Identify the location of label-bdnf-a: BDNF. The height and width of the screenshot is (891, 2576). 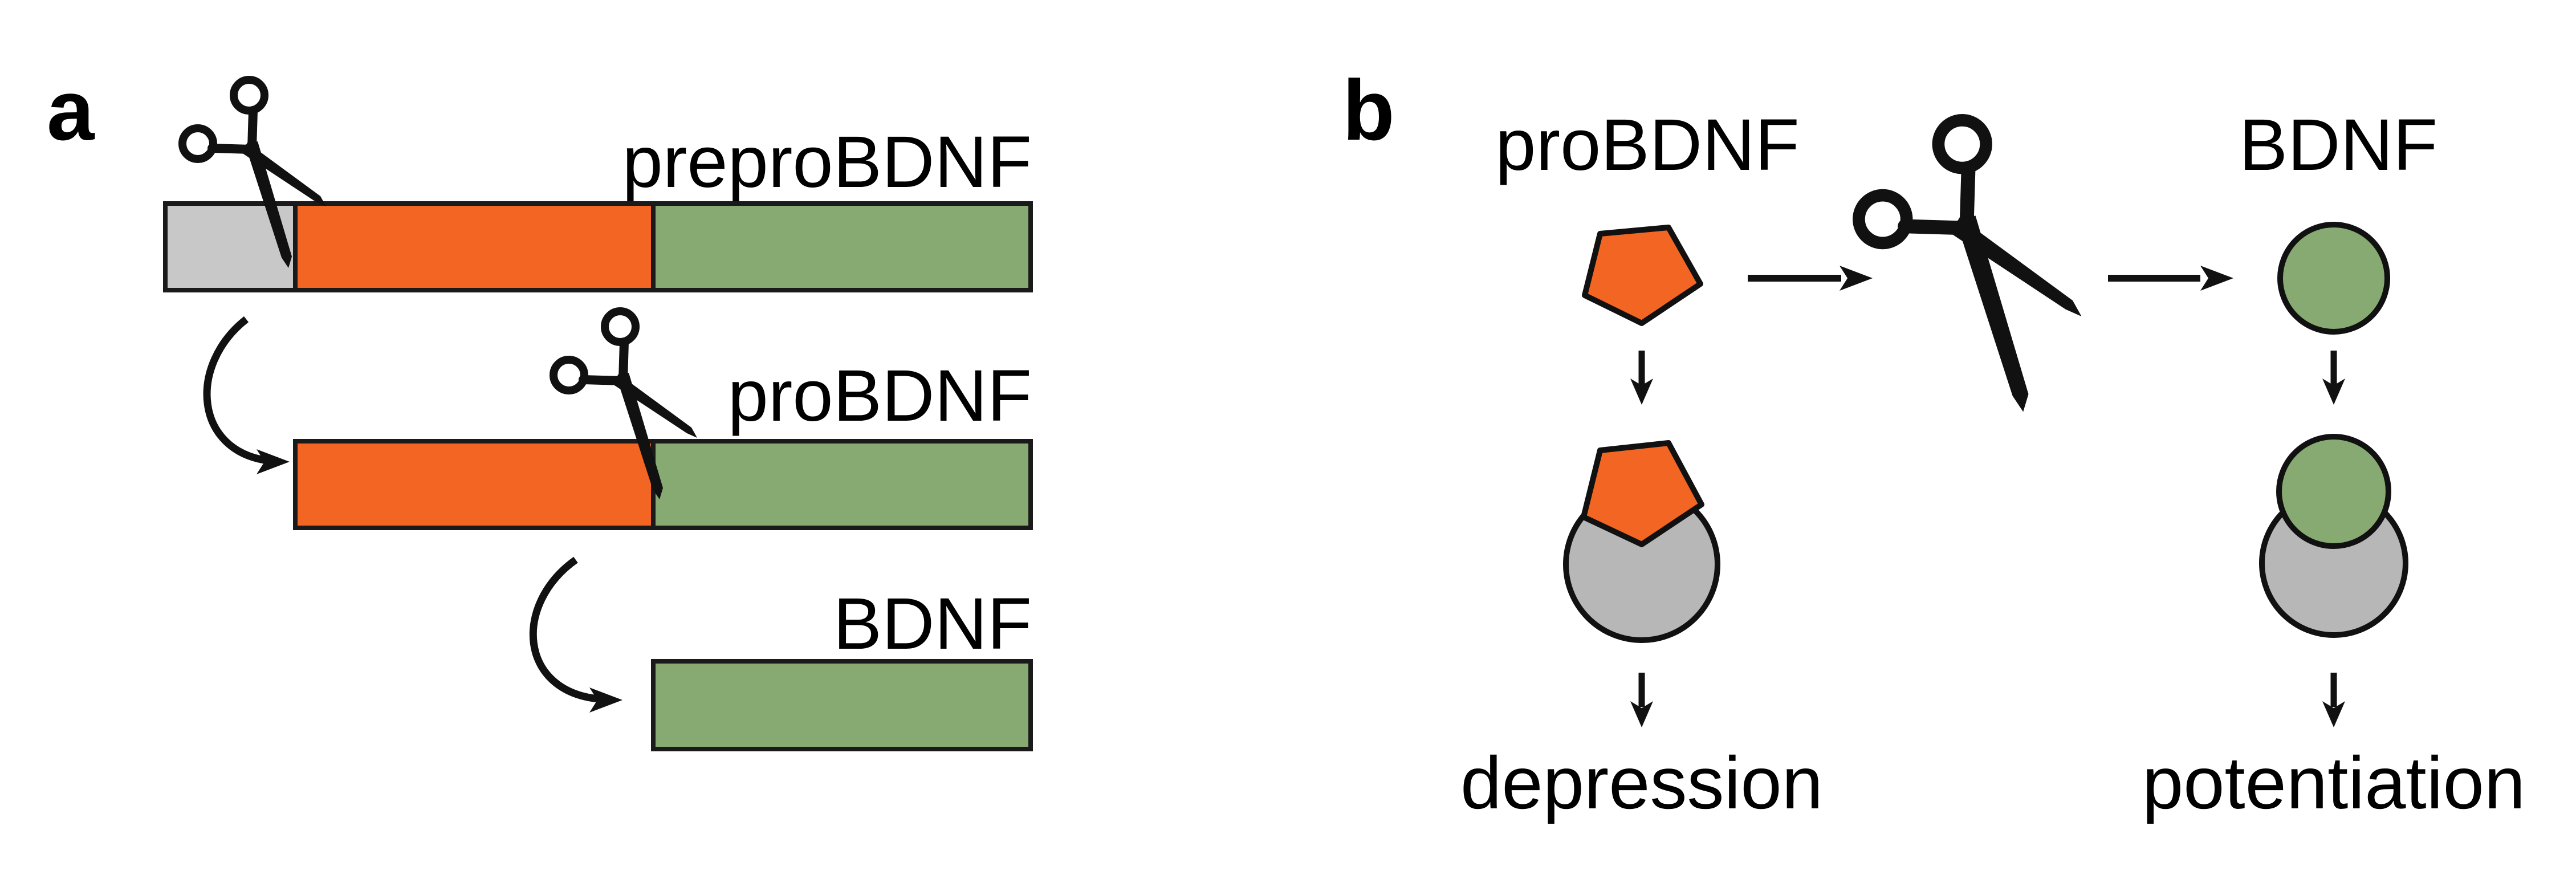
(932, 624).